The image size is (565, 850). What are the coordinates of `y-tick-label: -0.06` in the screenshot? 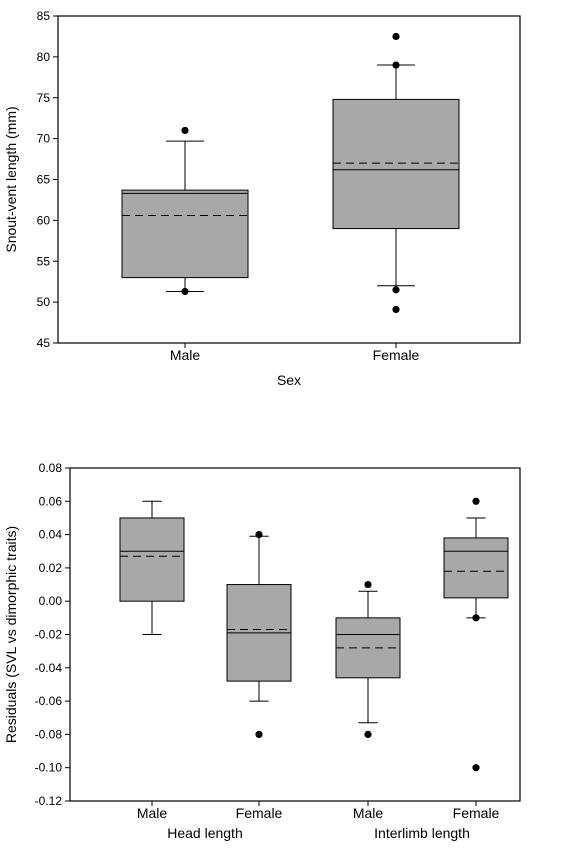 It's located at (49, 701).